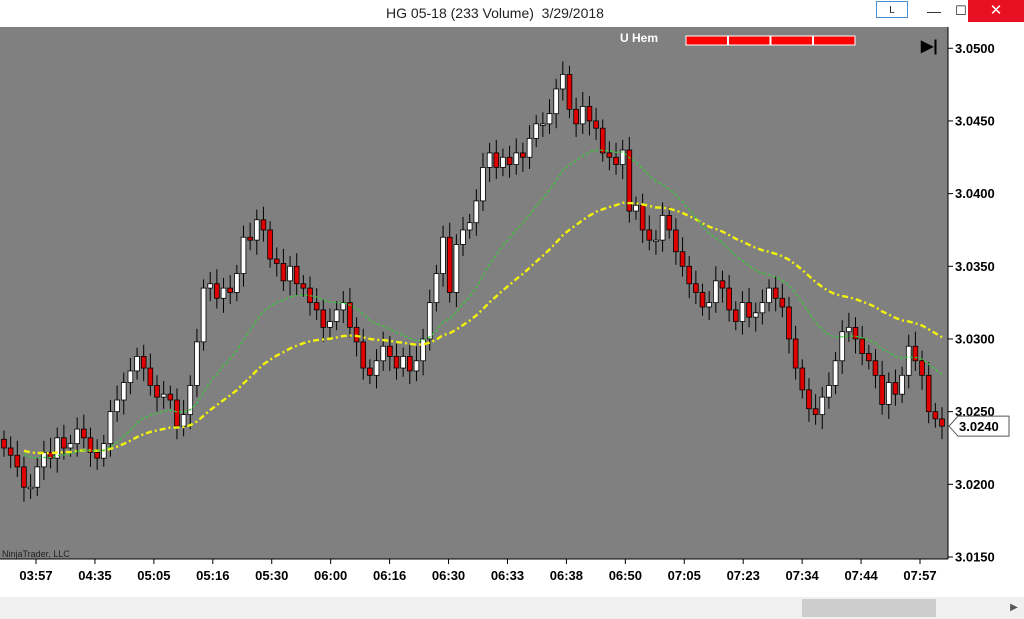 The height and width of the screenshot is (619, 1024). I want to click on x-tick-label: 06:38, so click(566, 575).